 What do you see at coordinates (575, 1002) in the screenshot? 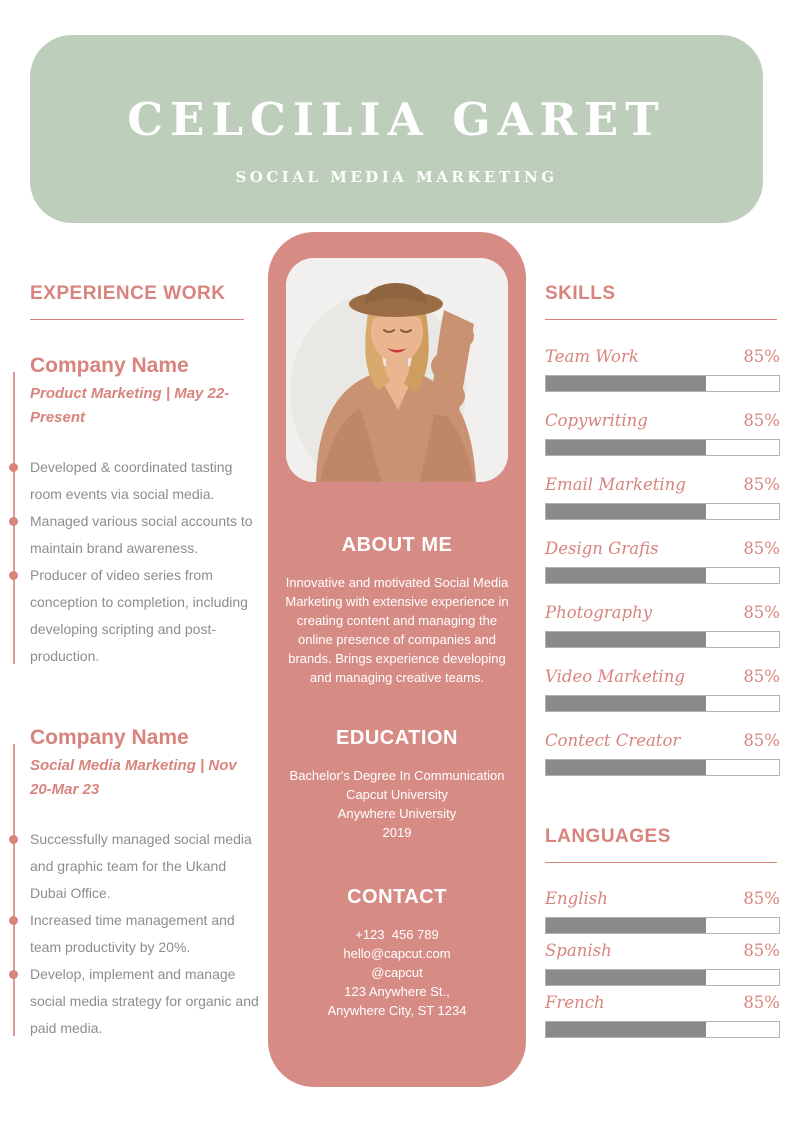
I see `language-label: French` at bounding box center [575, 1002].